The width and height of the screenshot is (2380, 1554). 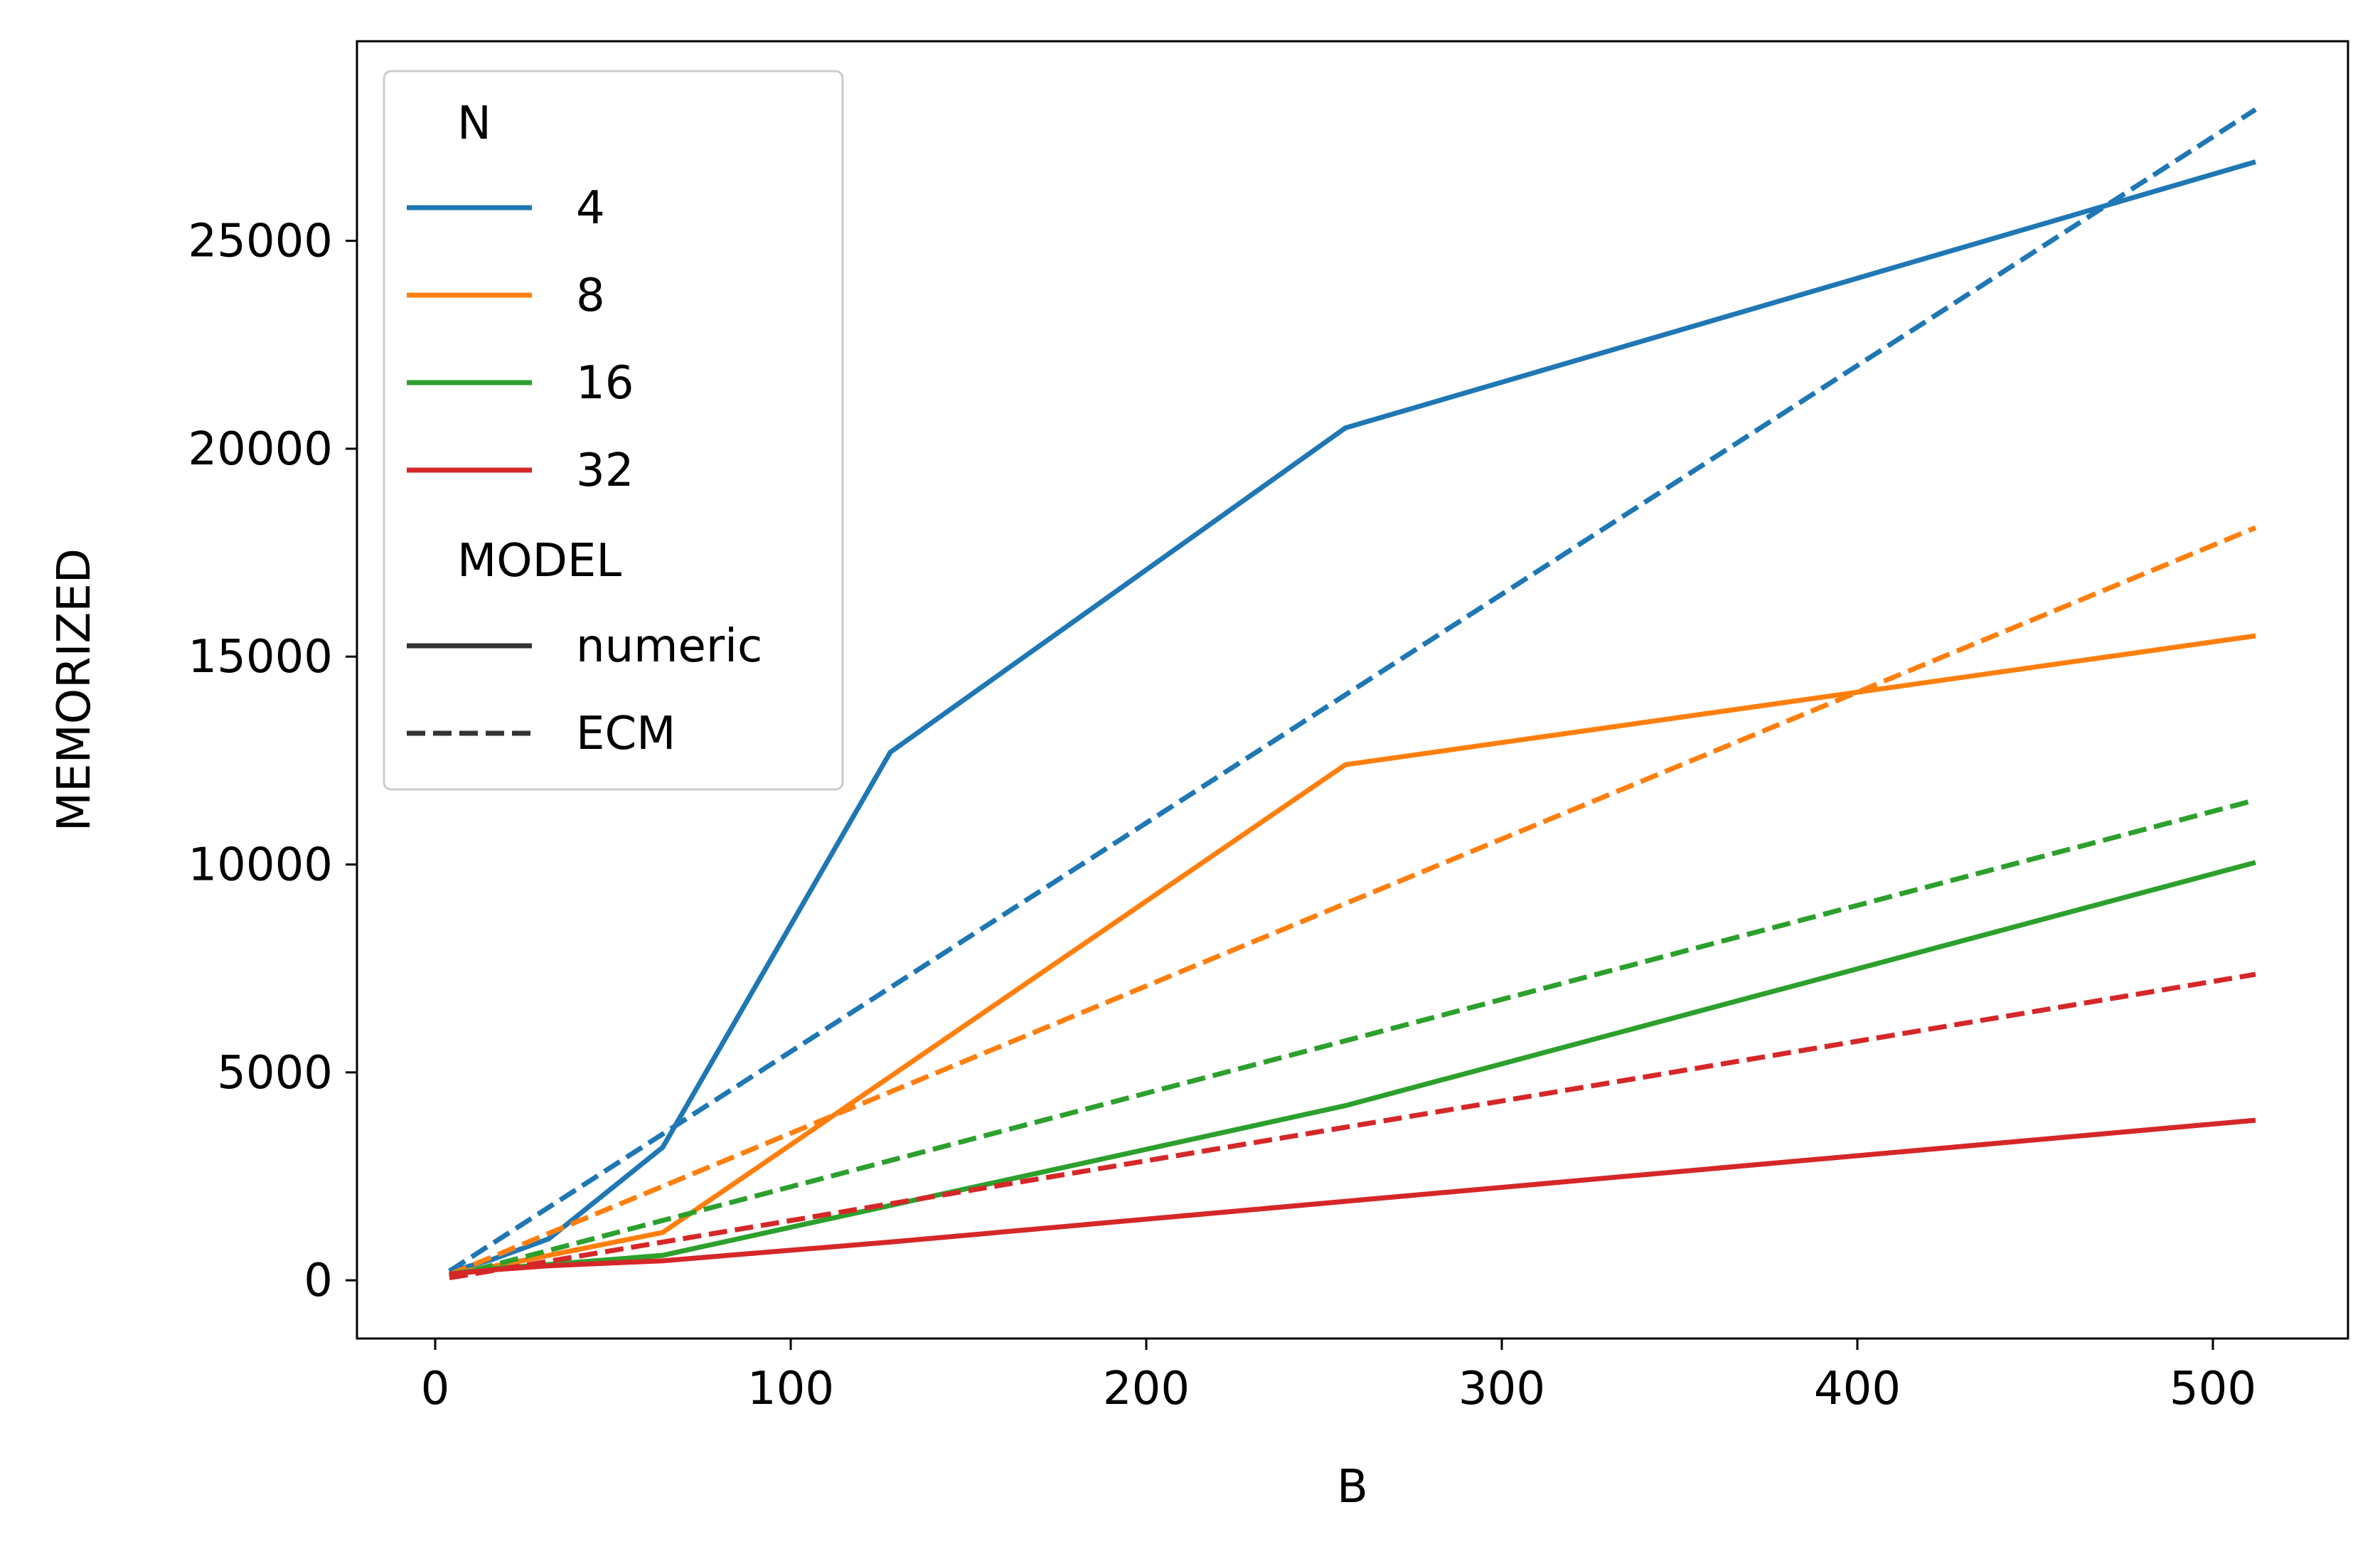 I want to click on y-tick-label: 15000, so click(x=260, y=657).